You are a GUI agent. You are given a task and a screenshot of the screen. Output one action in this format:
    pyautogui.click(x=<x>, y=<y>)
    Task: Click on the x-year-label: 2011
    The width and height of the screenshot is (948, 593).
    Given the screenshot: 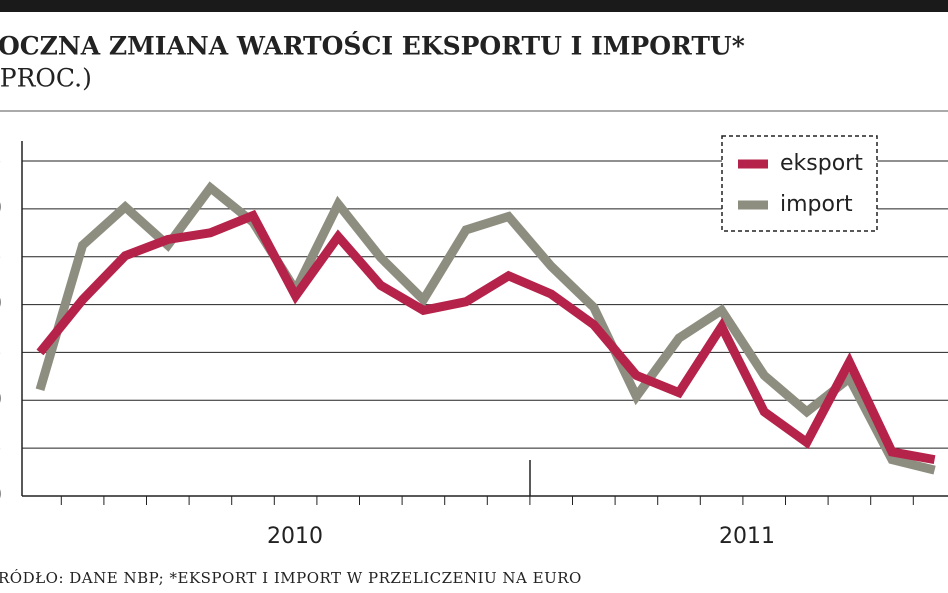 What is the action you would take?
    pyautogui.click(x=747, y=536)
    